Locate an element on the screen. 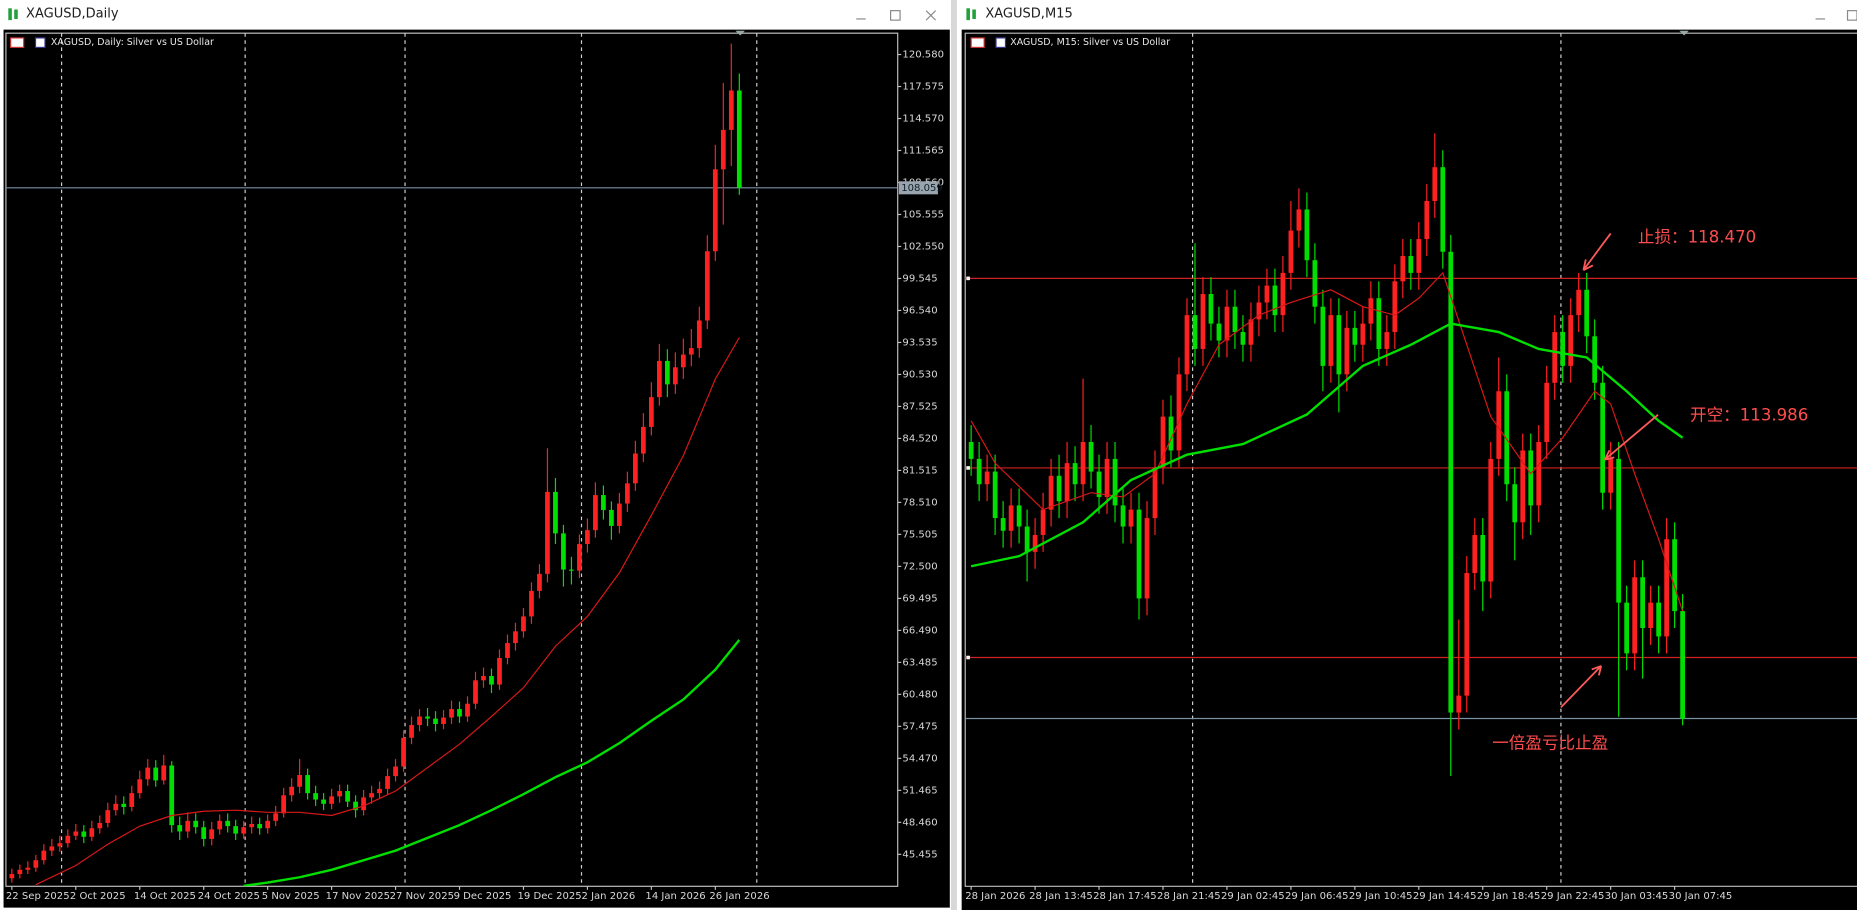  x-tick-label: 26 Jan 2026 is located at coordinates (739, 896).